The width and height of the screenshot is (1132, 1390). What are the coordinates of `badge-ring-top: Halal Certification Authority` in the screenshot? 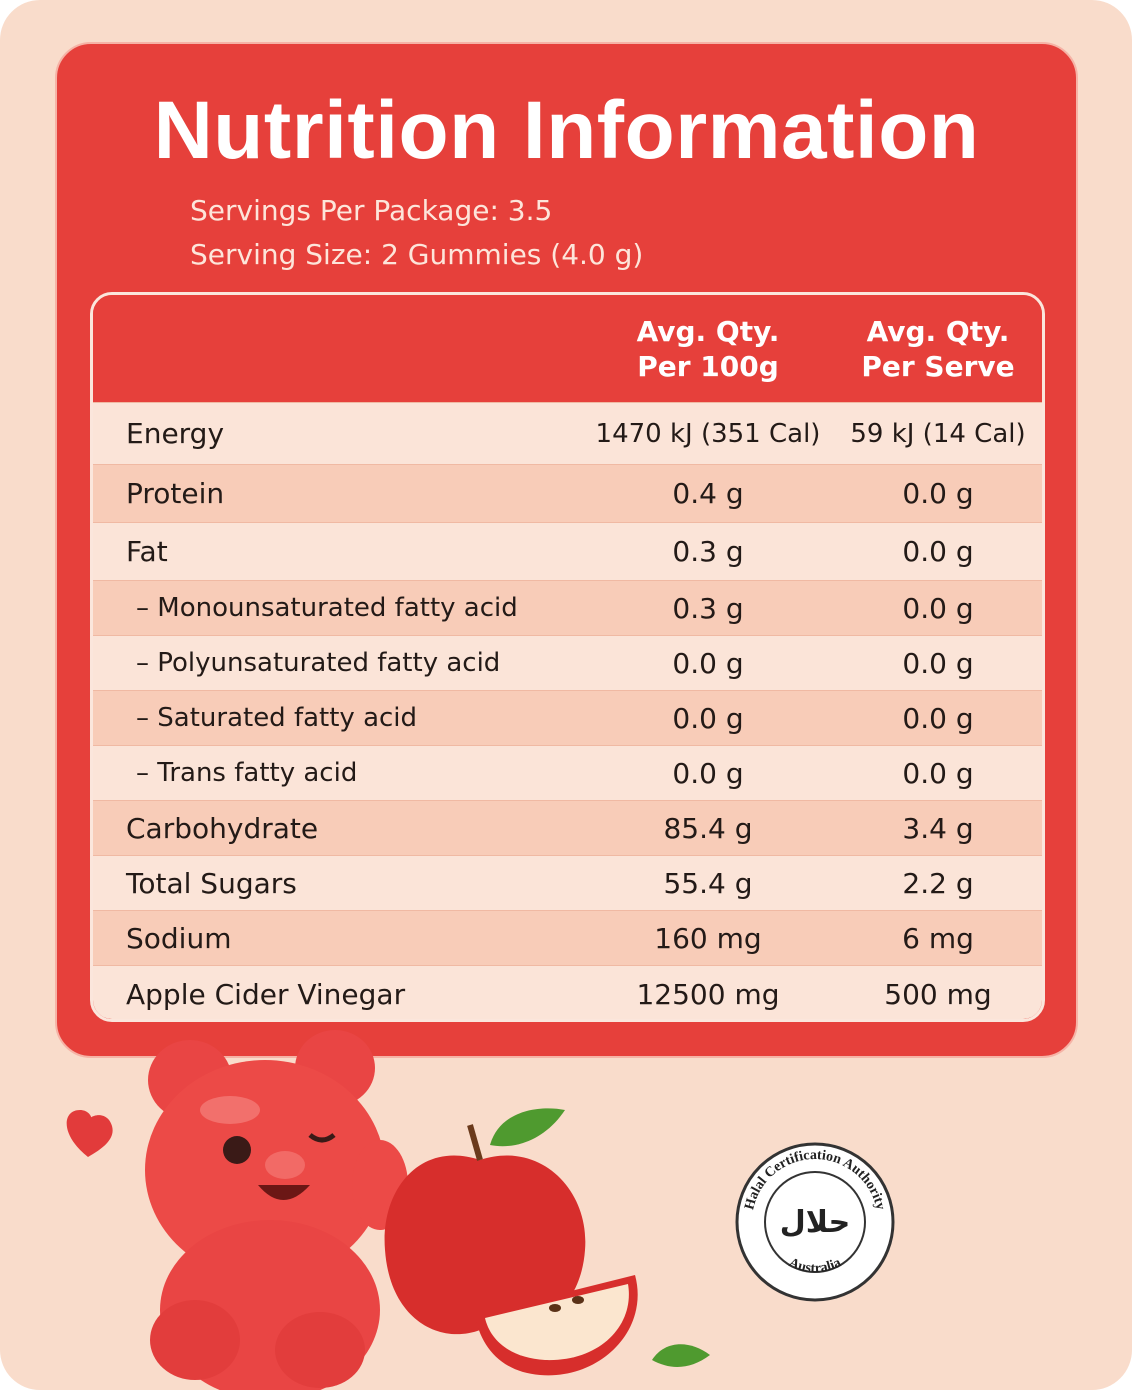 It's located at (814, 1180).